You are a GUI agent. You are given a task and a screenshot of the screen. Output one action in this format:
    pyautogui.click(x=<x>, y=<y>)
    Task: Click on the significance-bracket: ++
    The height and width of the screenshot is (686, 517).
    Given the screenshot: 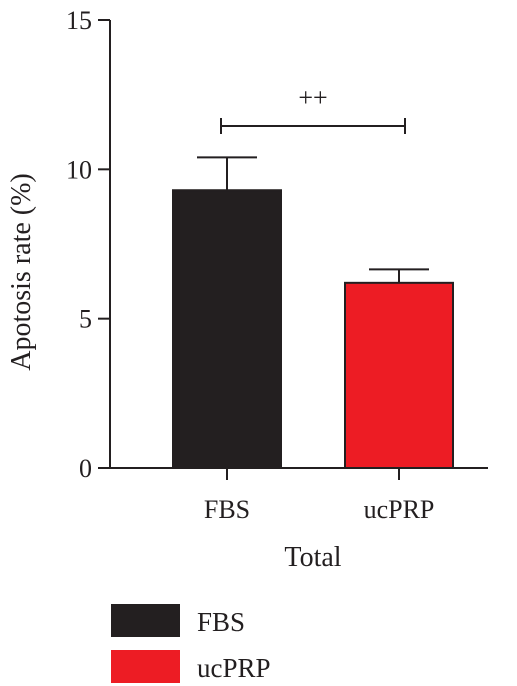 What is the action you would take?
    pyautogui.click(x=313, y=108)
    